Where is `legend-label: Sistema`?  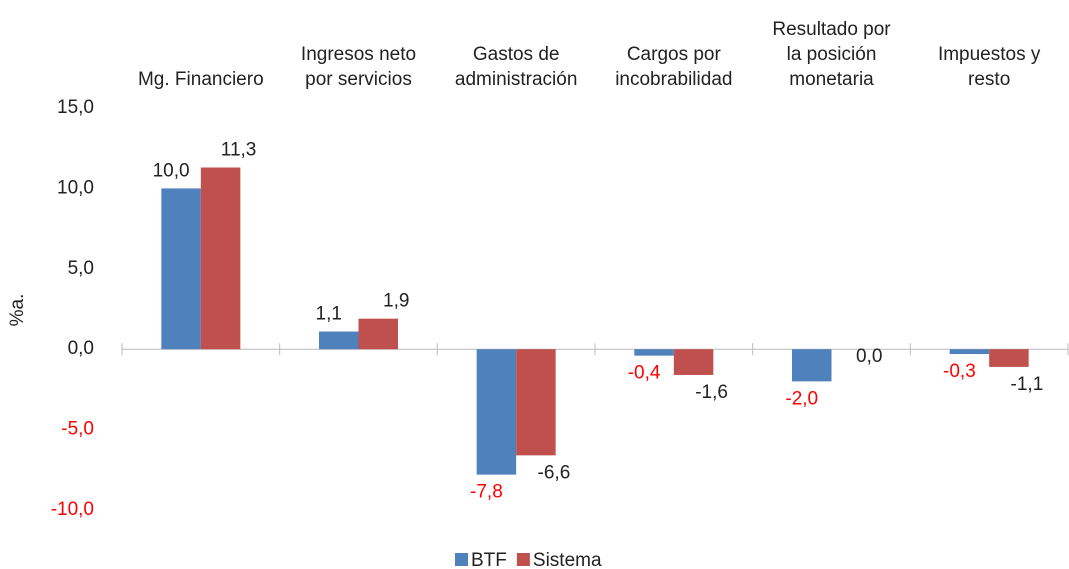 legend-label: Sistema is located at coordinates (567, 559).